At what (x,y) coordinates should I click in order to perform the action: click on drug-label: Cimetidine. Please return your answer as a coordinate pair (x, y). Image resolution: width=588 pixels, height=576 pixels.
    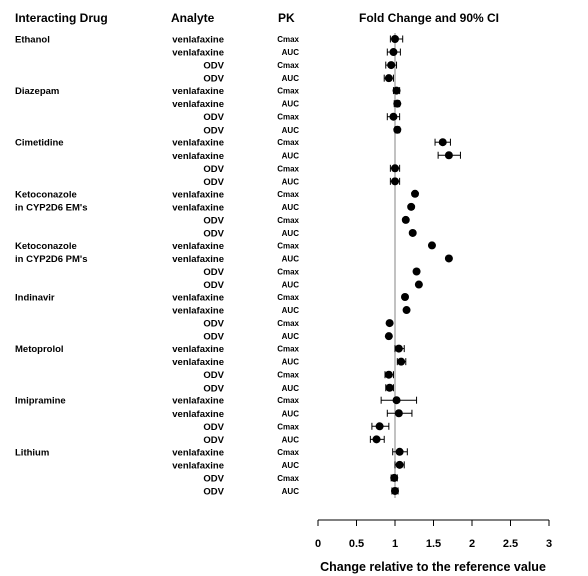
    Looking at the image, I should click on (39, 143).